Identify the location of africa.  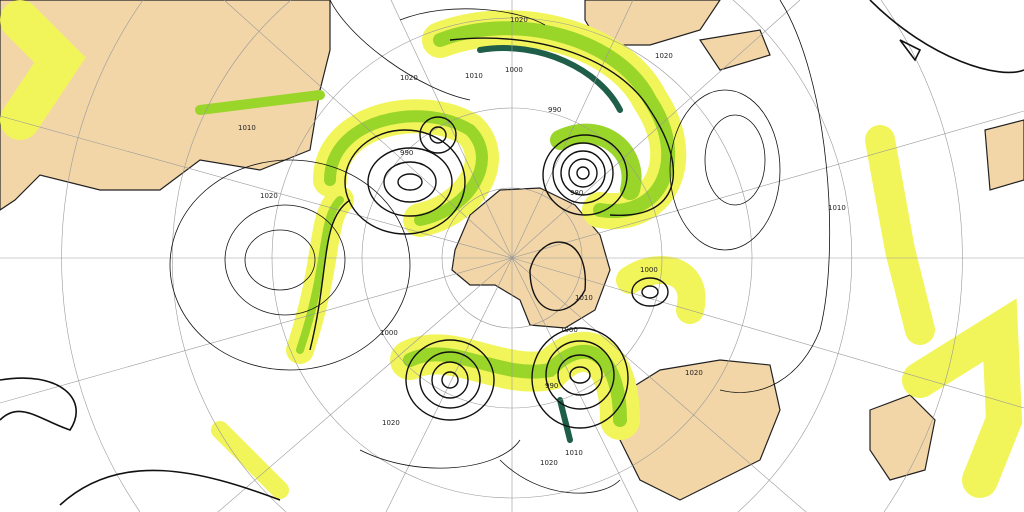
(652, 23).